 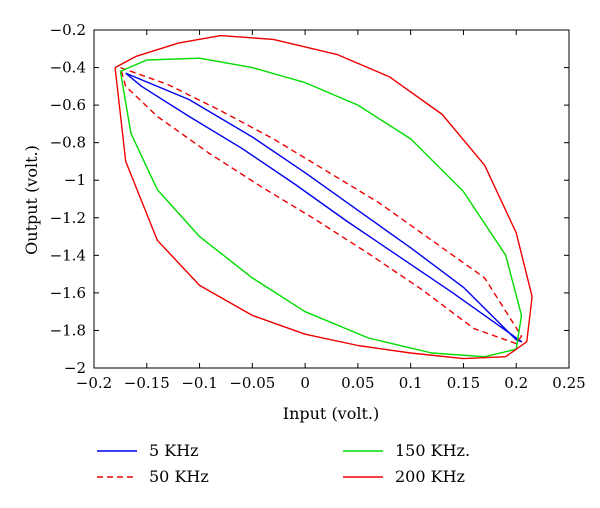 I want to click on legend-label: 150 KHz., so click(x=432, y=450).